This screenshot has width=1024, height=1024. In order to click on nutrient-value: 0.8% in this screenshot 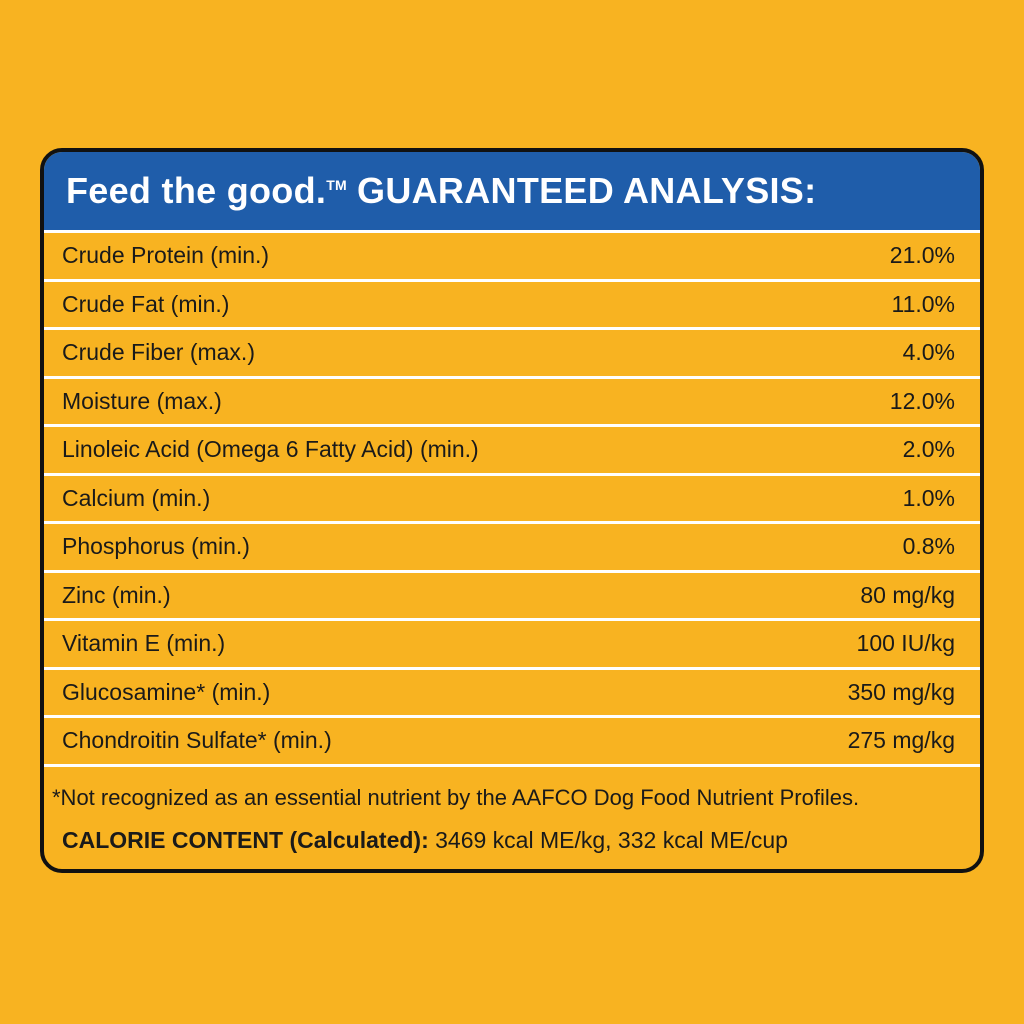, I will do `click(928, 546)`.